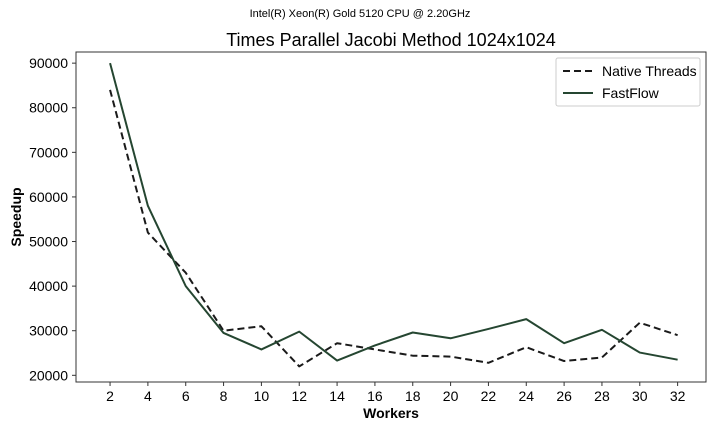 The image size is (720, 432). What do you see at coordinates (375, 396) in the screenshot?
I see `x-tick-label: 16` at bounding box center [375, 396].